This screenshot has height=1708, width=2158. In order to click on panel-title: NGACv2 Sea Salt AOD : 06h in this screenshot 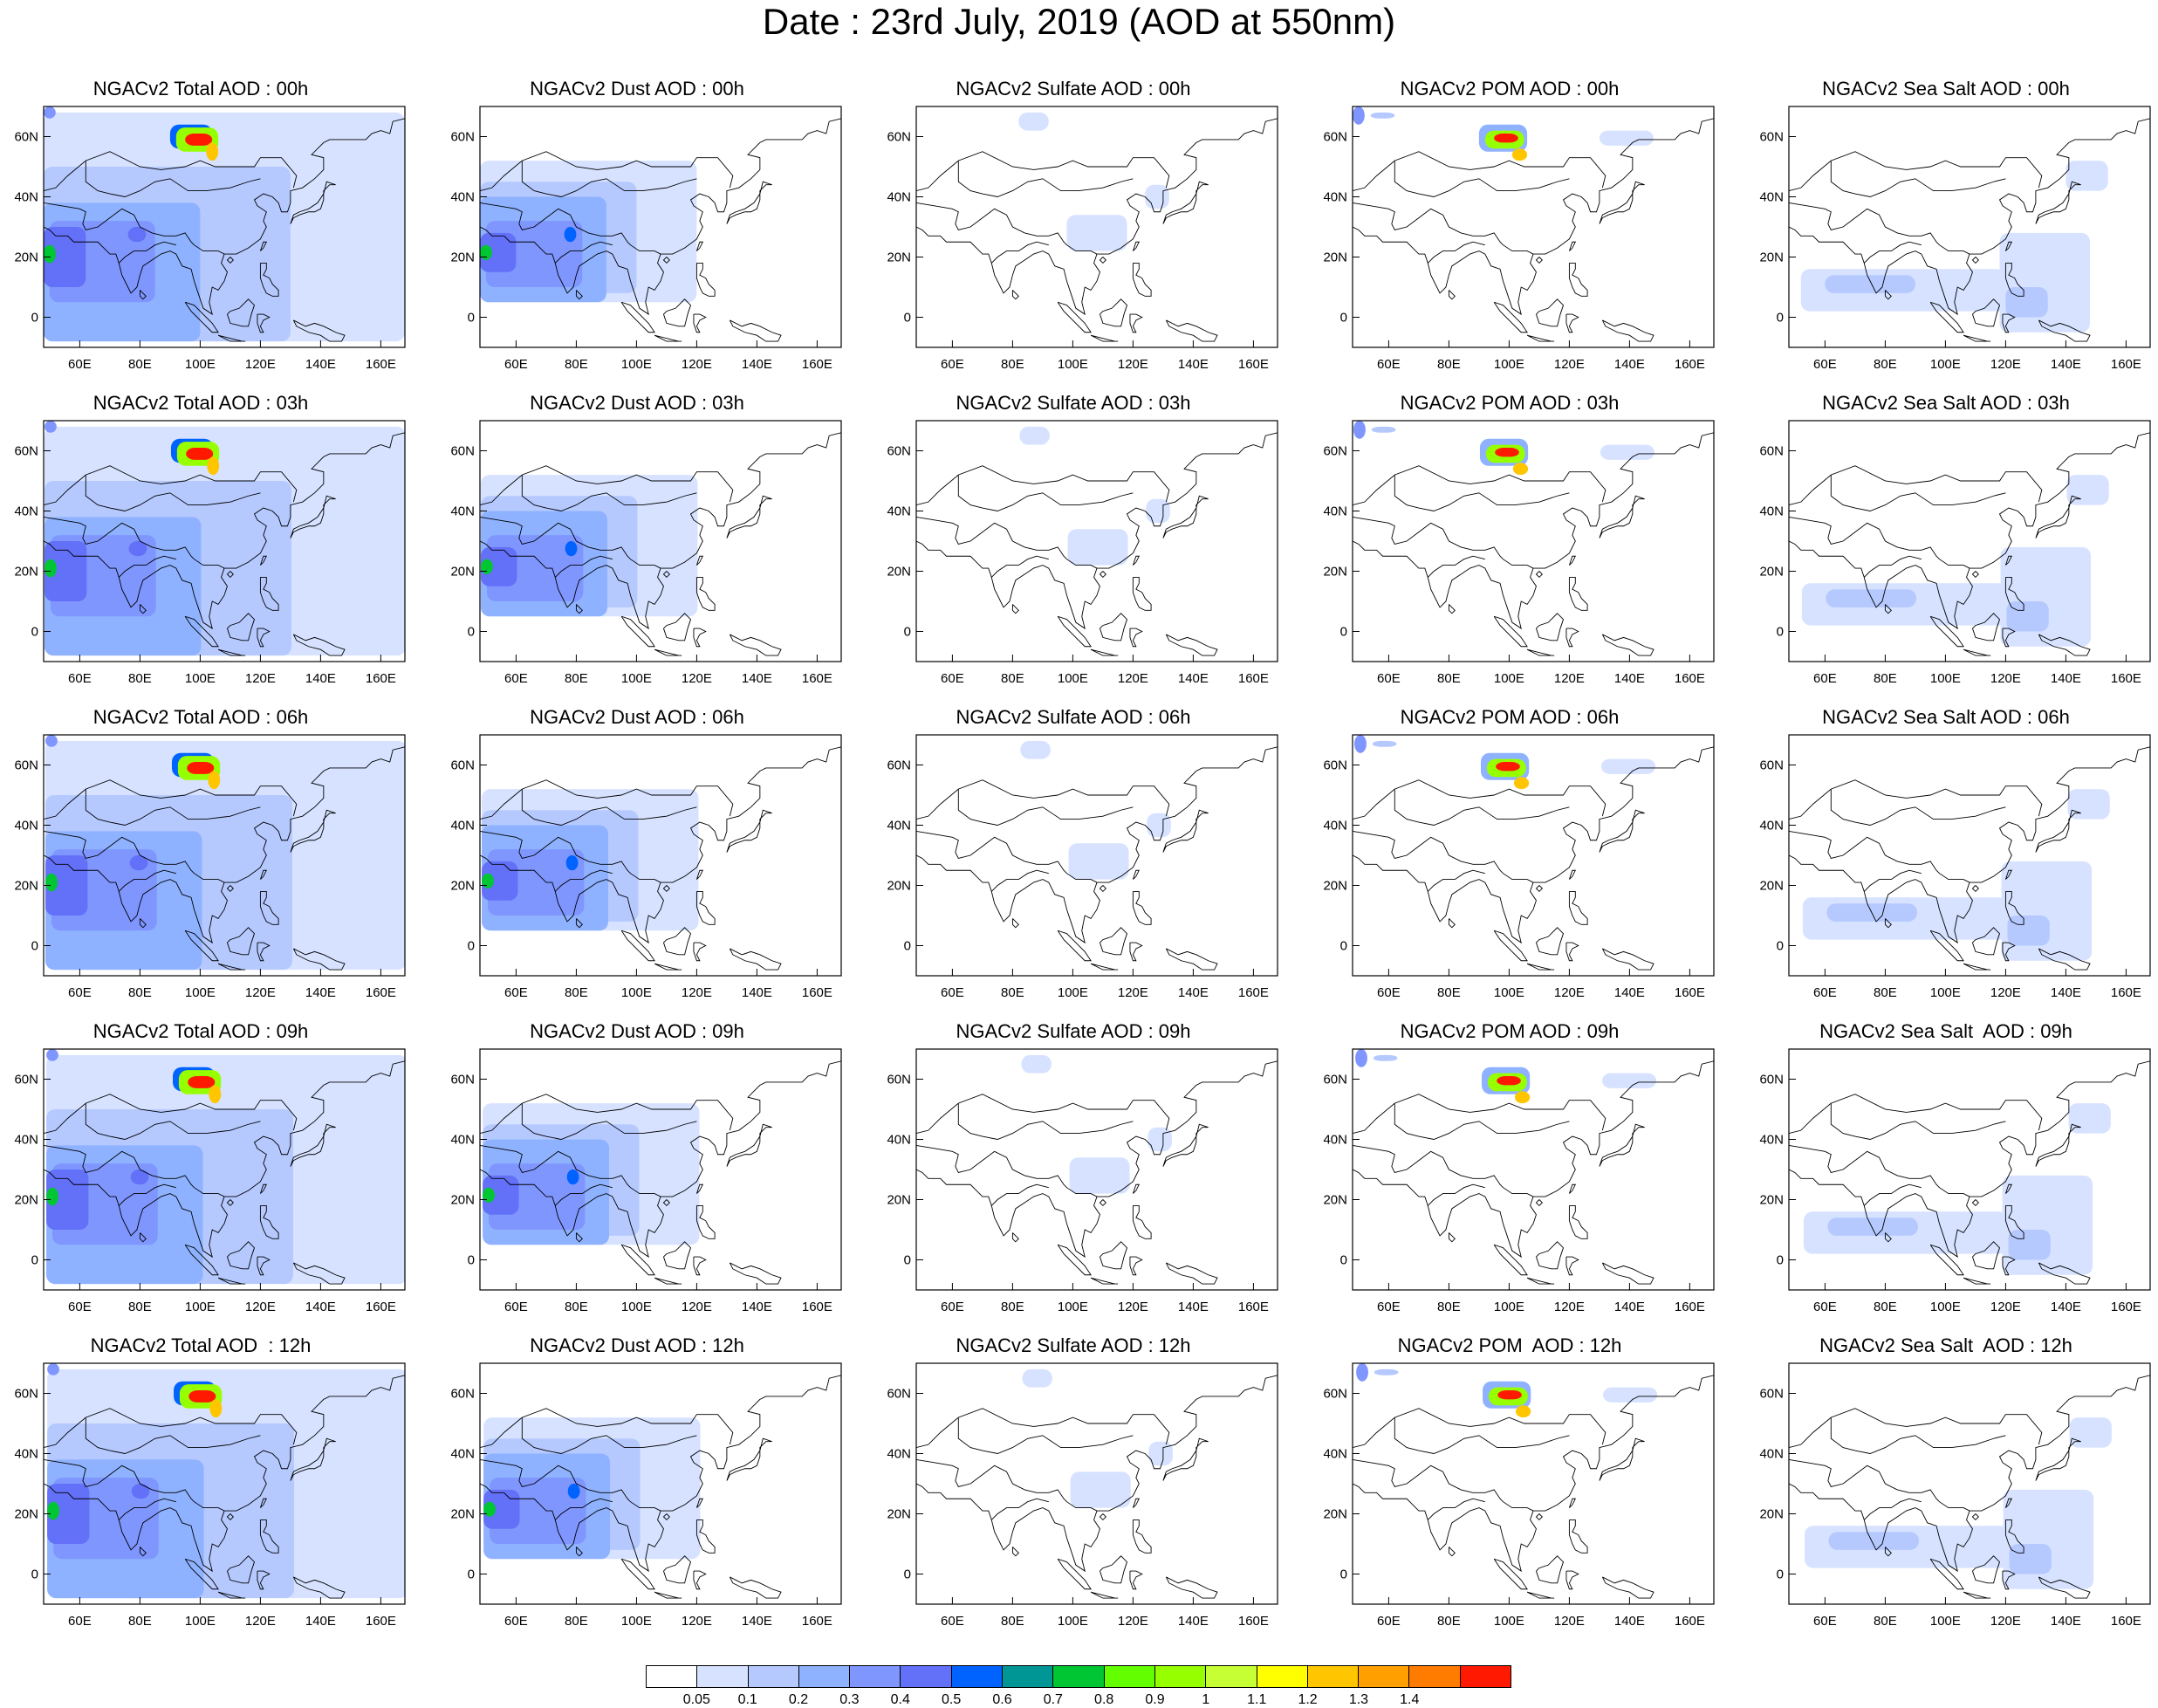, I will do `click(1946, 717)`.